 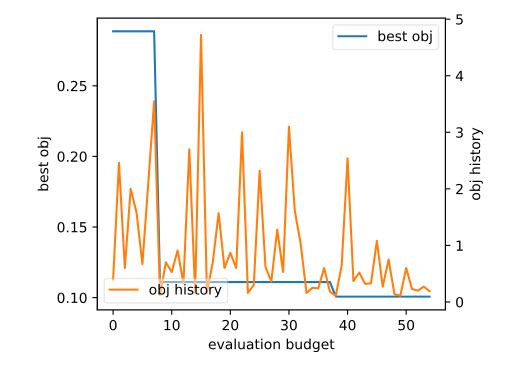 I want to click on y2-tick-label: 2, so click(x=459, y=189).